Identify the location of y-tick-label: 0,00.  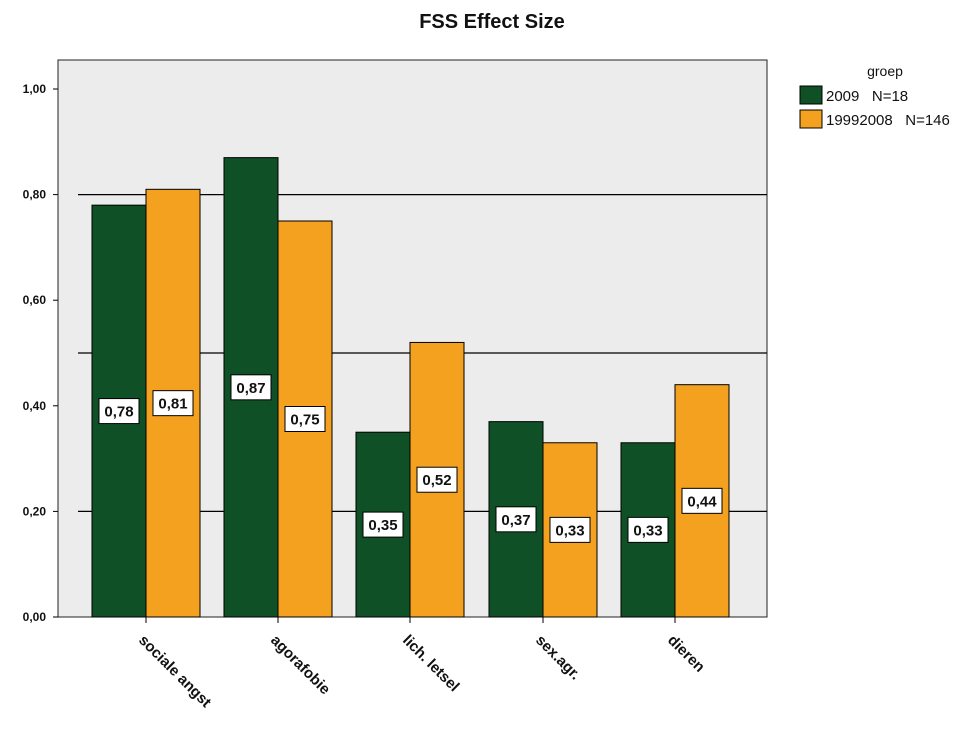
(35, 617).